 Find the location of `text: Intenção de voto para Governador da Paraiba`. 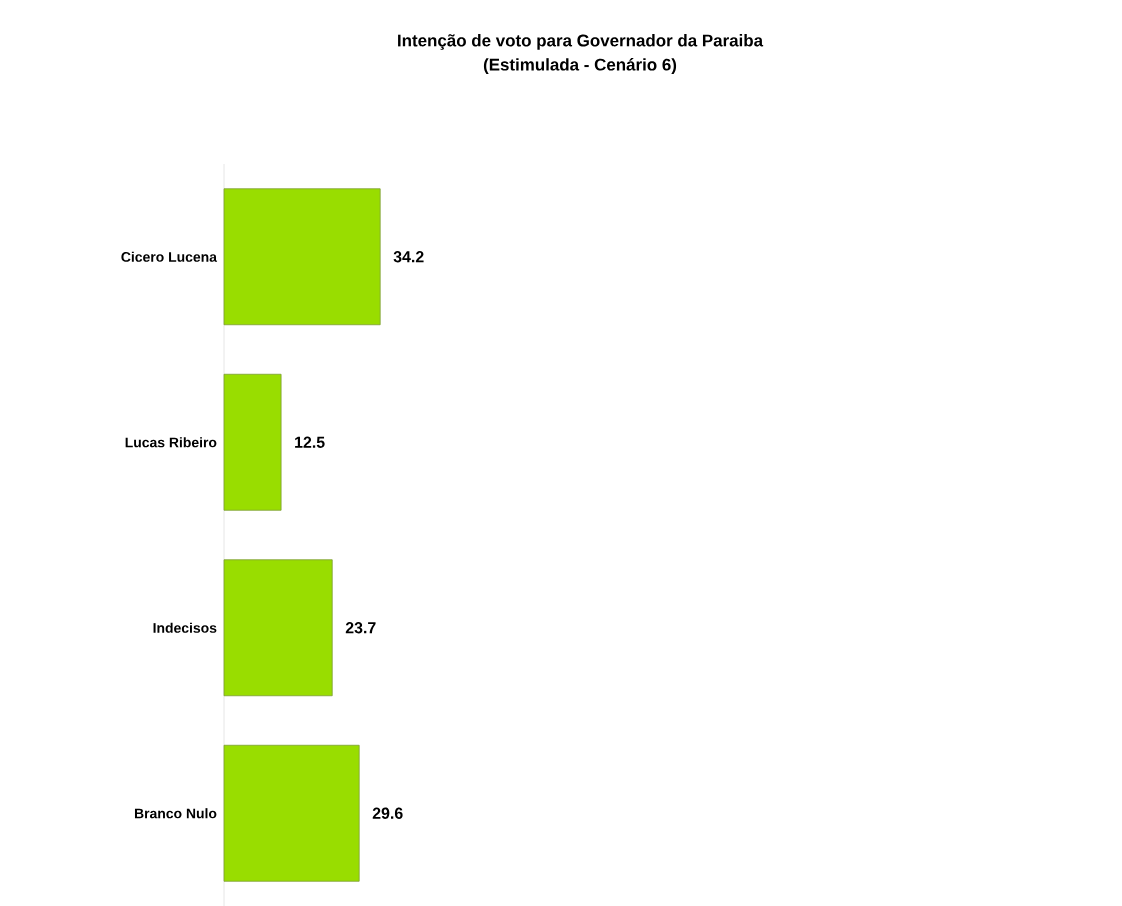

text: Intenção de voto para Governador da Paraiba is located at coordinates (581, 42).